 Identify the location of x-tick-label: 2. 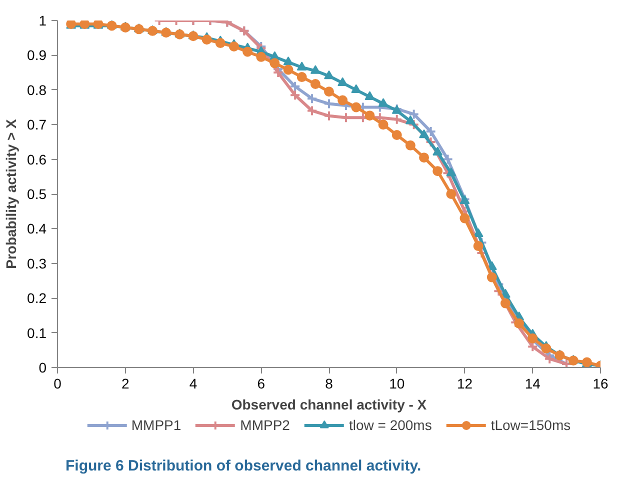
(125, 384).